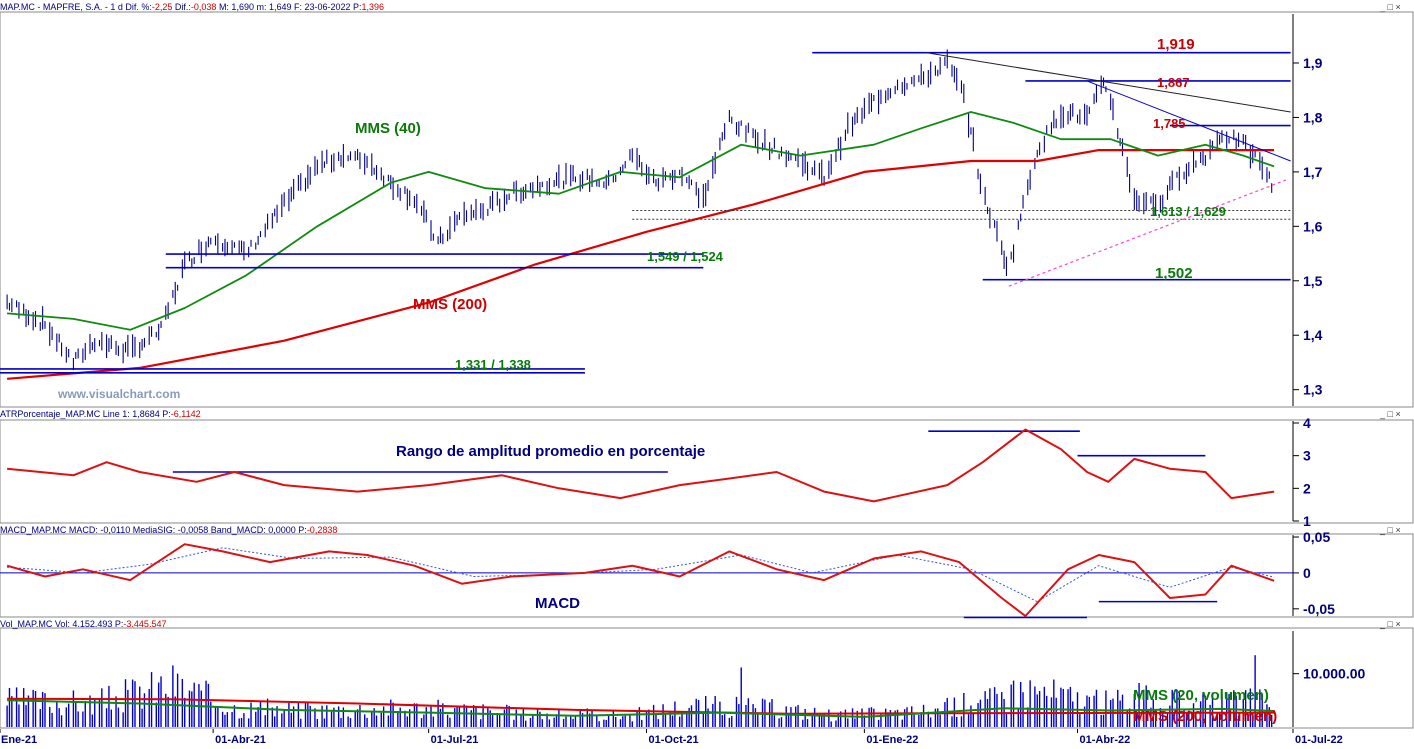 The width and height of the screenshot is (1414, 749). I want to click on price-header-prefix: MAP.MC - MAPFRE, S.A. - 1 d Dif. %:, so click(76, 7).